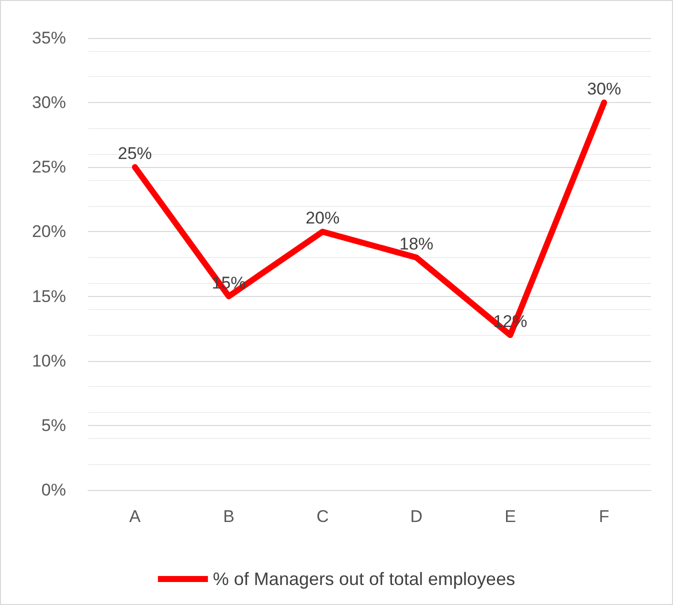 This screenshot has width=673, height=605. I want to click on y-tick-label: 20%, so click(49, 232).